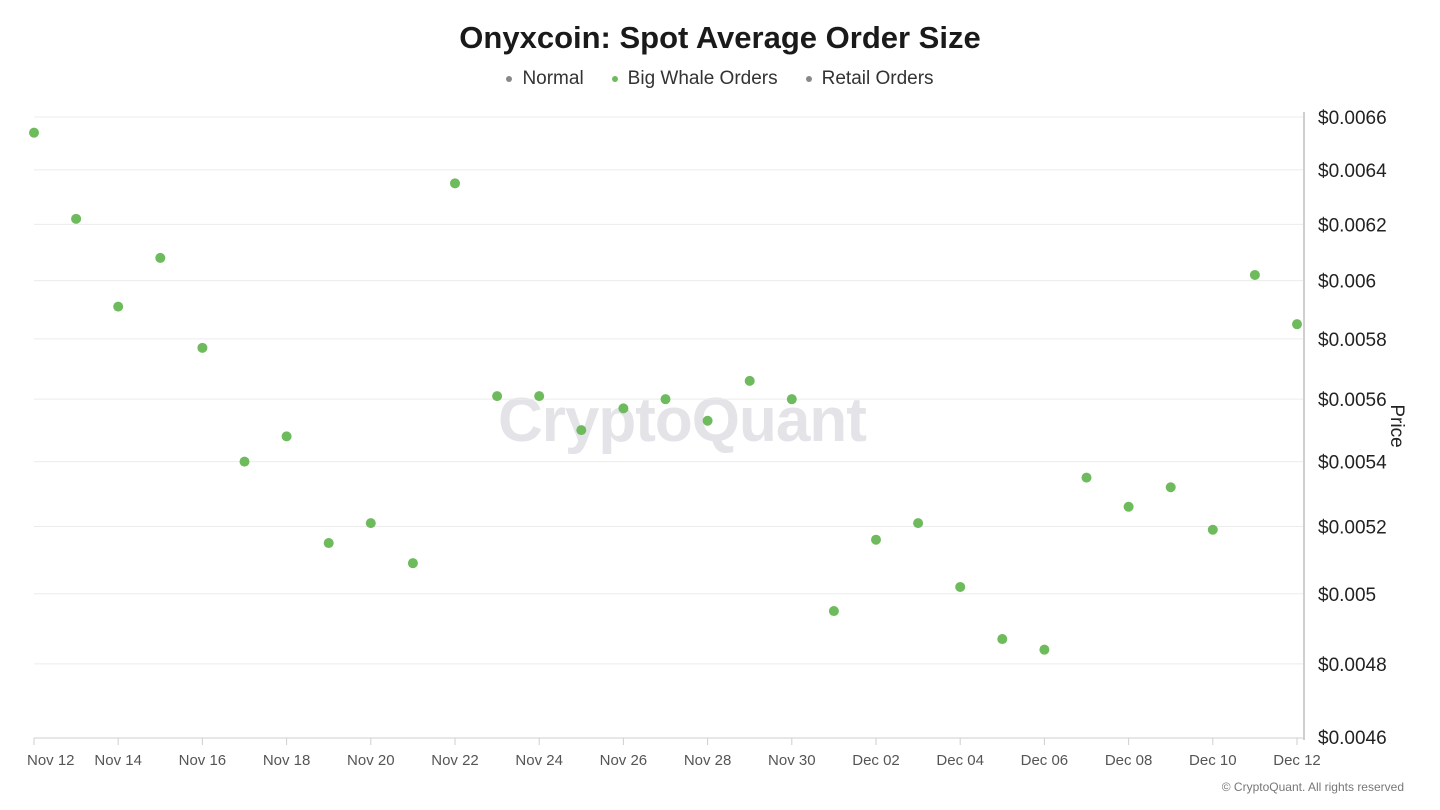 Image resolution: width=1440 pixels, height=810 pixels. What do you see at coordinates (371, 760) in the screenshot?
I see `x-tick-label: Nov 20` at bounding box center [371, 760].